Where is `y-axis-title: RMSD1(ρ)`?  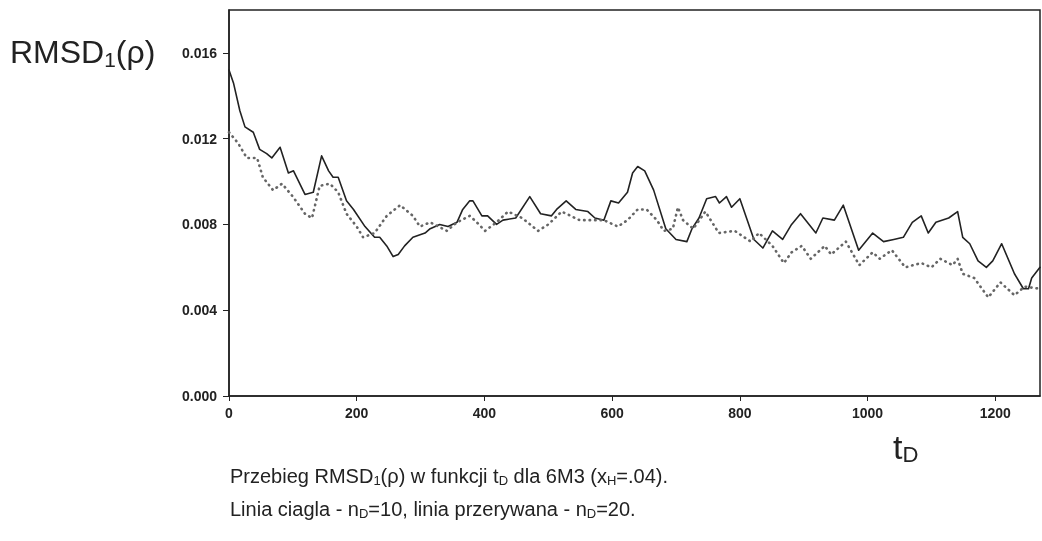
y-axis-title: RMSD1(ρ) is located at coordinates (83, 52).